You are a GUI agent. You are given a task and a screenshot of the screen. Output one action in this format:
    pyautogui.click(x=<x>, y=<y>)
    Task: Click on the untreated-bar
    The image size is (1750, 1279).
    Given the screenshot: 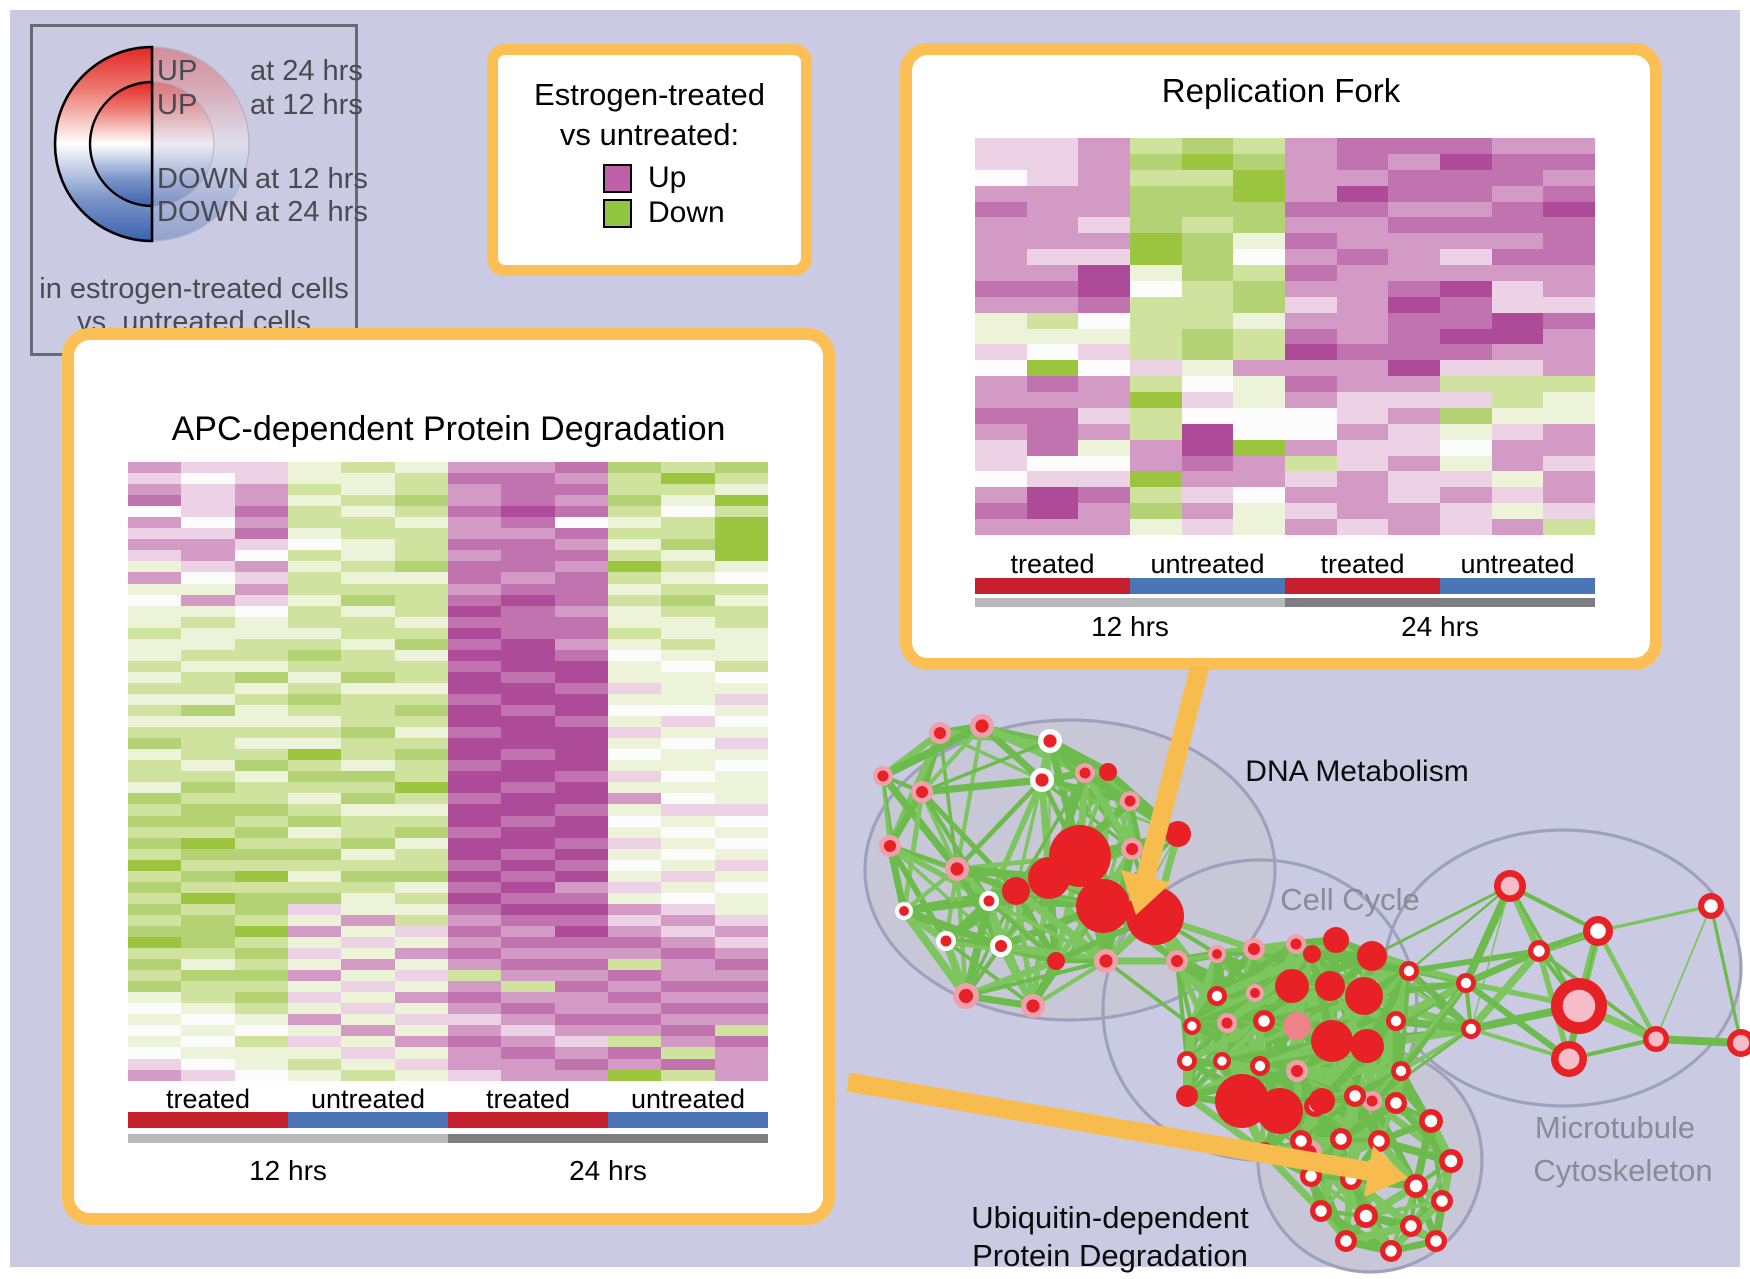 What is the action you would take?
    pyautogui.click(x=1207, y=586)
    